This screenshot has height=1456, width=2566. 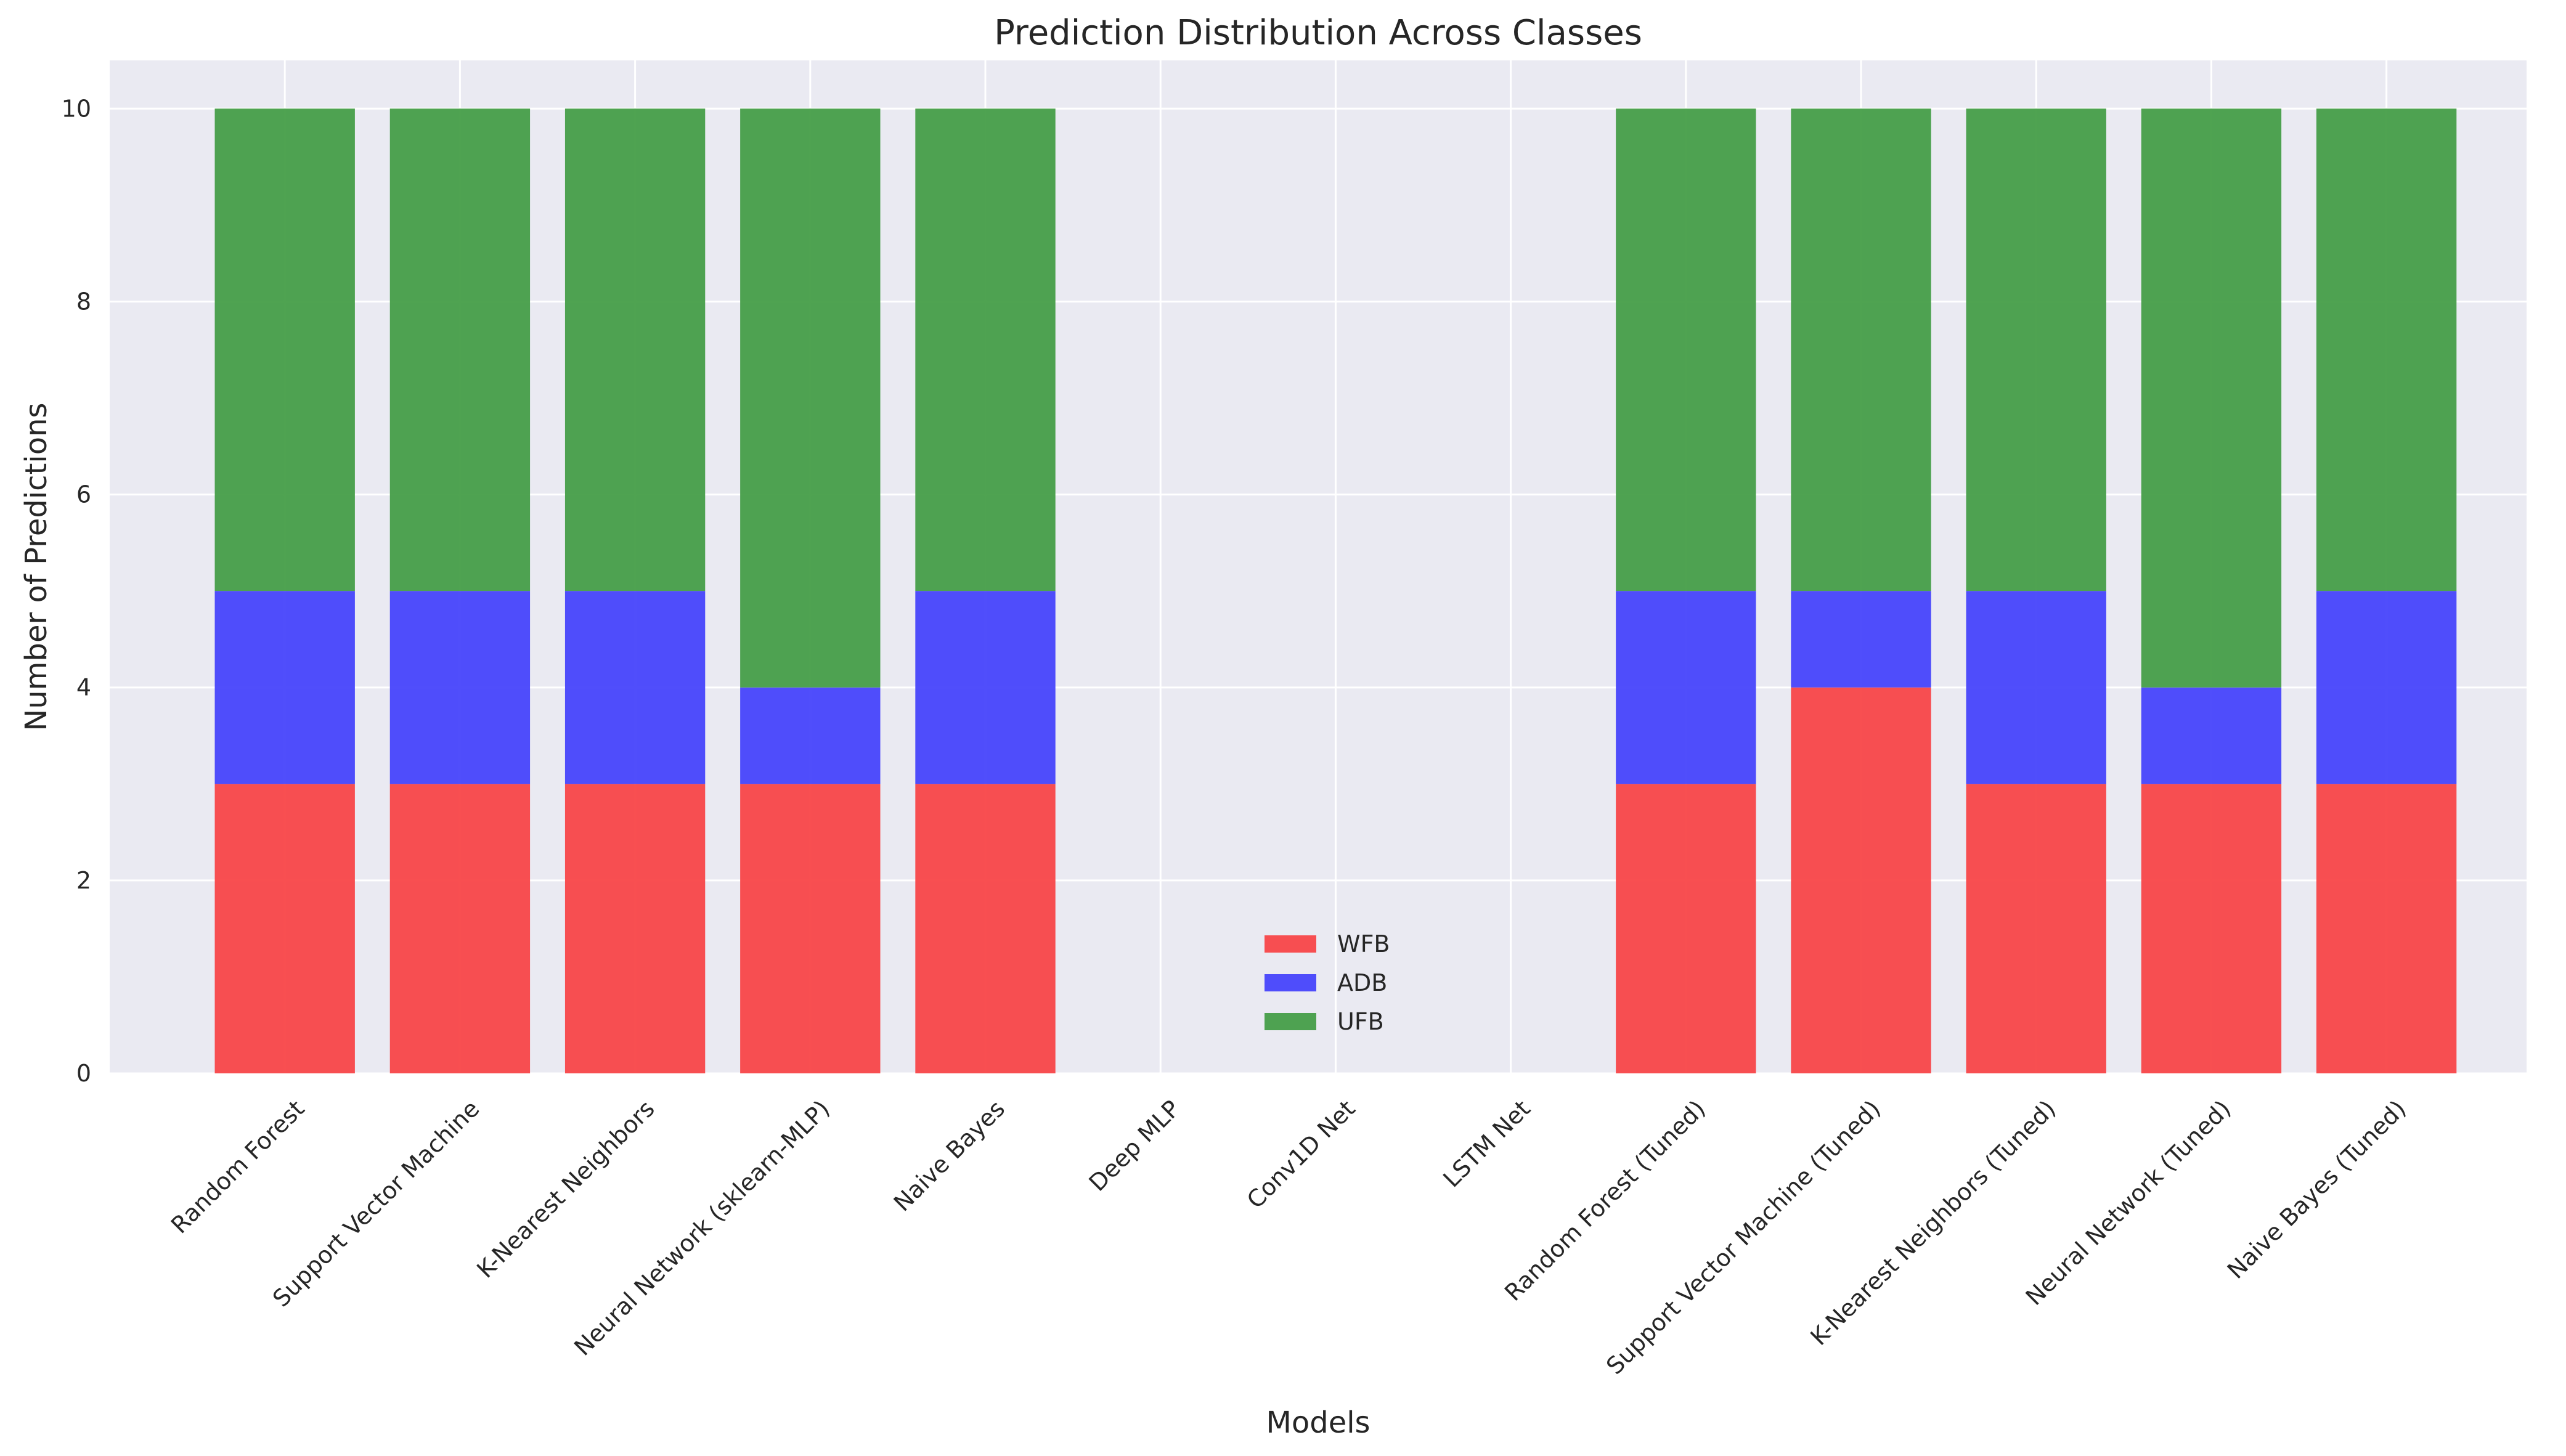 What do you see at coordinates (1327, 982) in the screenshot?
I see `legend: WFB ADB UFB` at bounding box center [1327, 982].